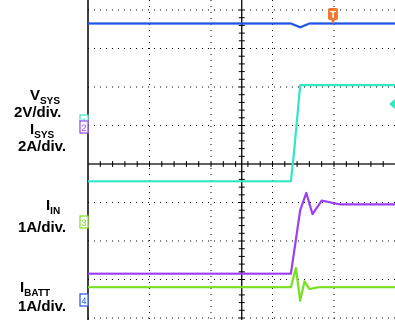 Image resolution: width=395 pixels, height=320 pixels. I want to click on label-vsys-sub: SYS, so click(50, 101).